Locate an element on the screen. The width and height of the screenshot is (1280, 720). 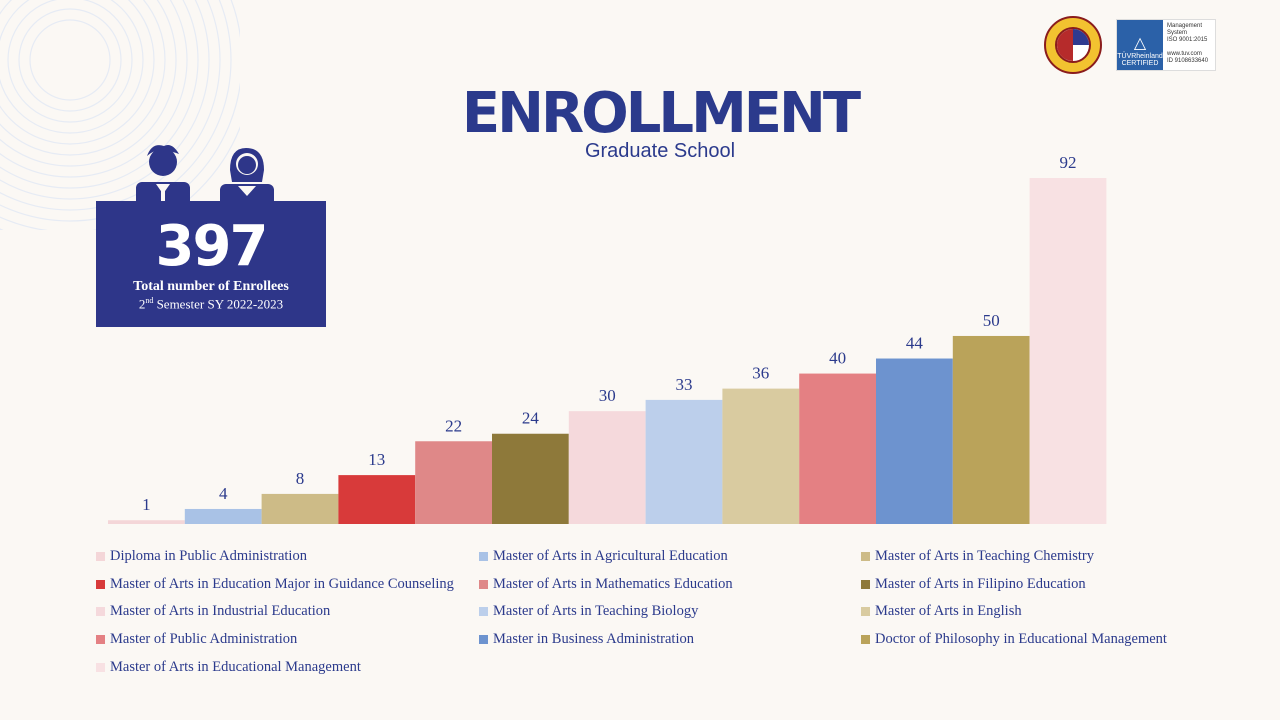
legend-label: Master of Public Administration is located at coordinates (204, 639).